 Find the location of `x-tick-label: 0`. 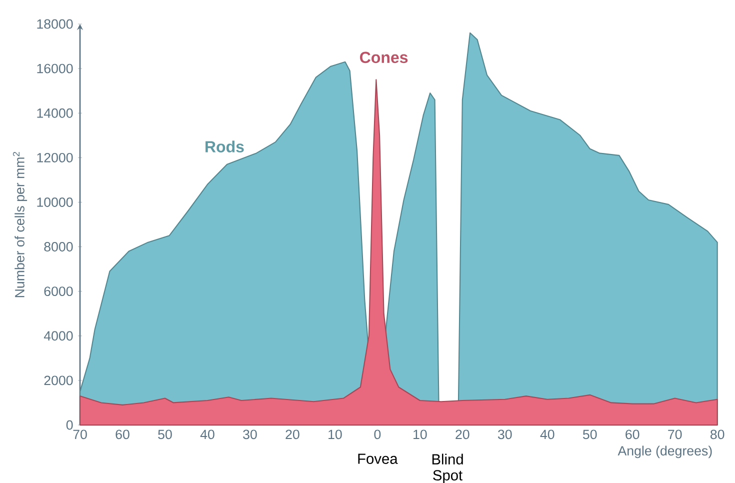

x-tick-label: 0 is located at coordinates (377, 435).